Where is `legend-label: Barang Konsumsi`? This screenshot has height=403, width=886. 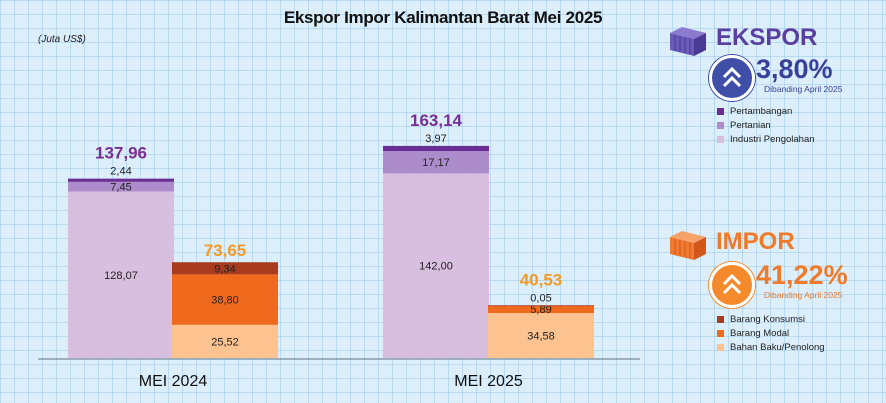
legend-label: Barang Konsumsi is located at coordinates (767, 319).